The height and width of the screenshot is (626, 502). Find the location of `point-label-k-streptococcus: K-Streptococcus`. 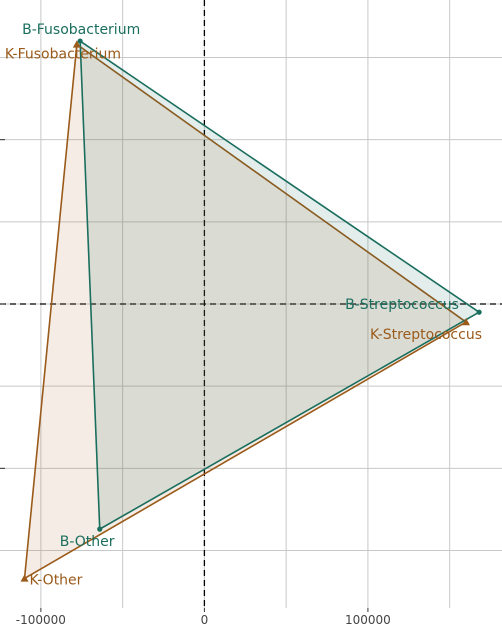

point-label-k-streptococcus: K-Streptococcus is located at coordinates (426, 335).